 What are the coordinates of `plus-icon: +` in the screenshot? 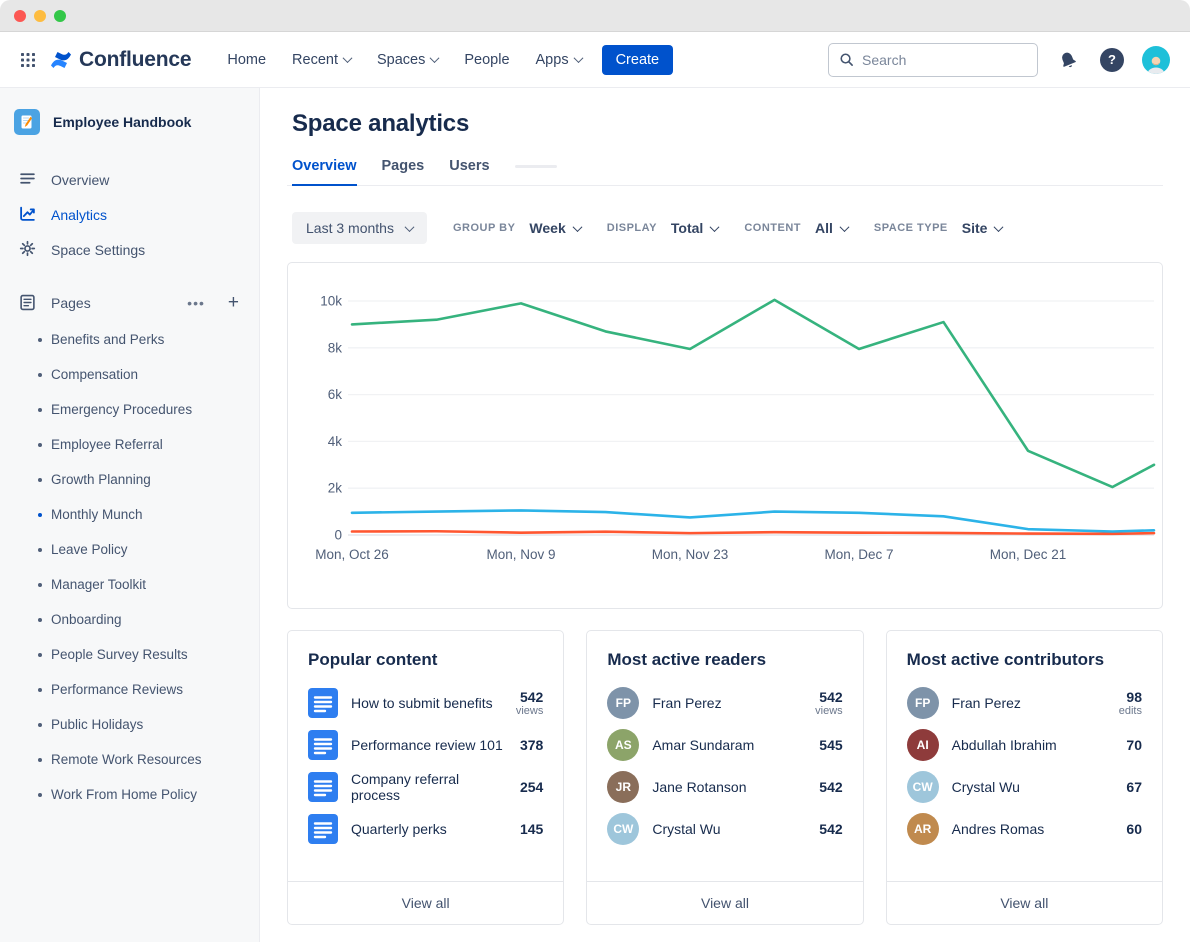 It's located at (233, 302).